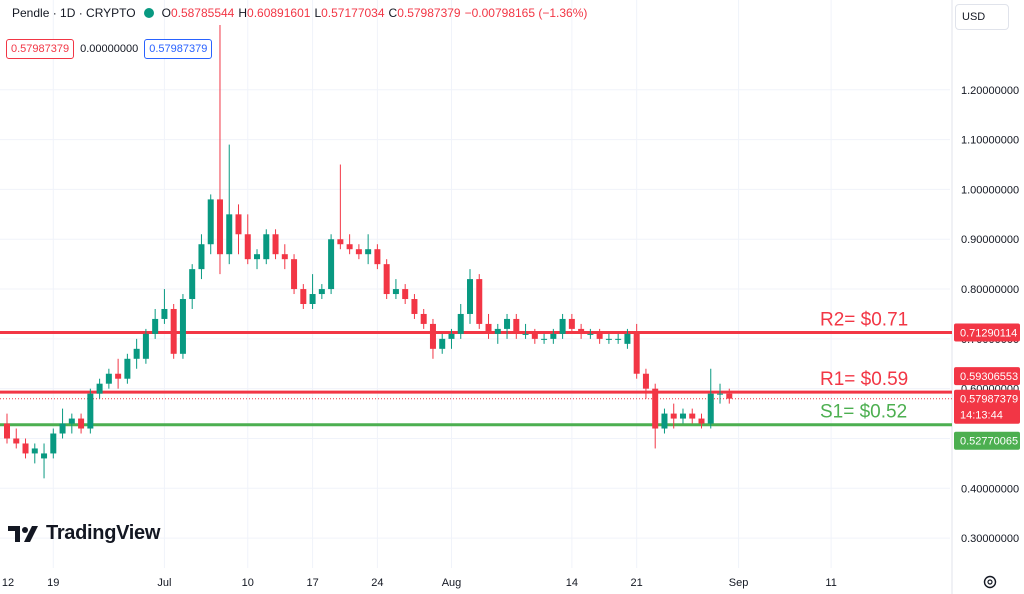 The height and width of the screenshot is (594, 1024). I want to click on settings-gear-icon, so click(990, 582).